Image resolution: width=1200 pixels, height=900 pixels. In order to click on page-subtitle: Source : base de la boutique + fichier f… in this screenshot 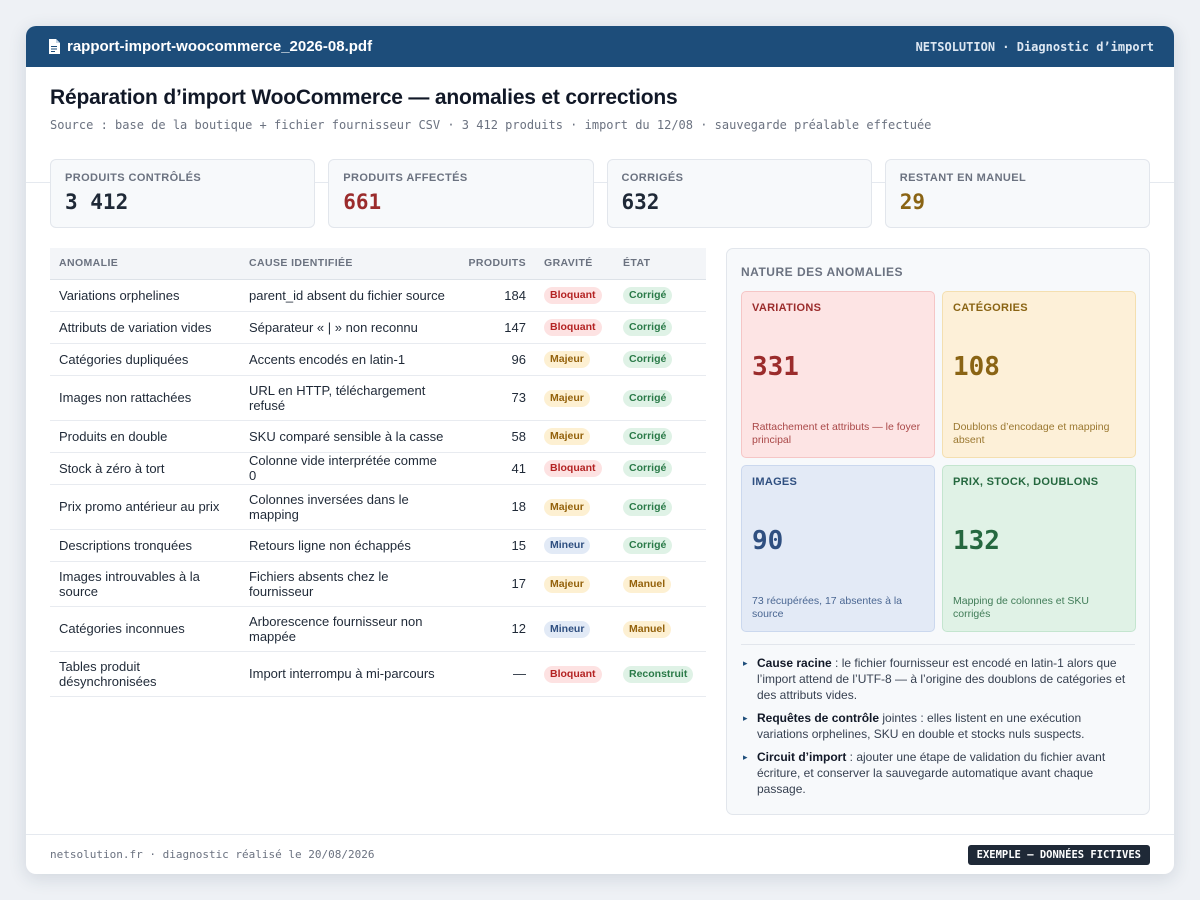, I will do `click(491, 125)`.